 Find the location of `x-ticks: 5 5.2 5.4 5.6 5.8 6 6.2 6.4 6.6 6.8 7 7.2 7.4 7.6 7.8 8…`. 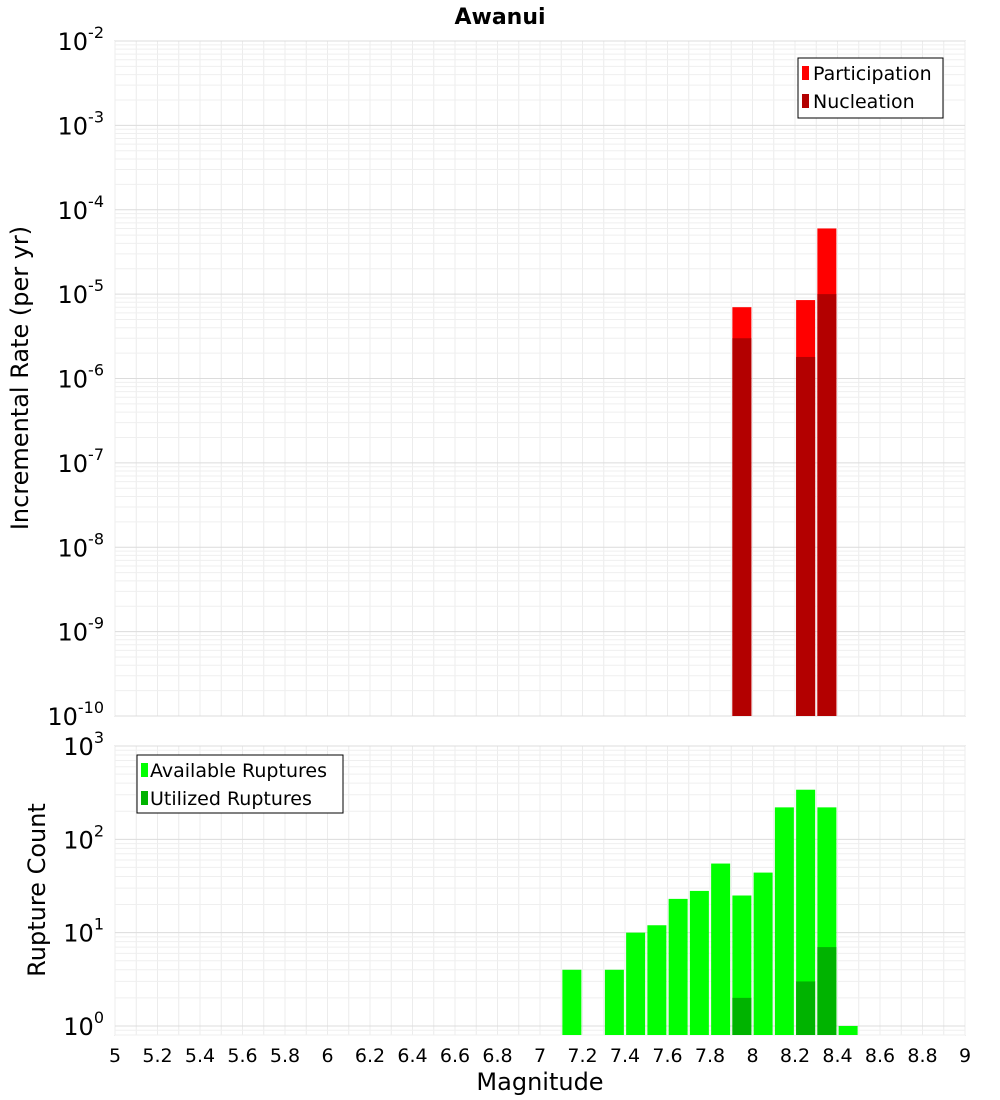

x-ticks: 5 5.2 5.4 5.6 5.8 6 6.2 6.4 6.6 6.8 7 7.2 7.4 7.6 7.8 8… is located at coordinates (540, 1056).